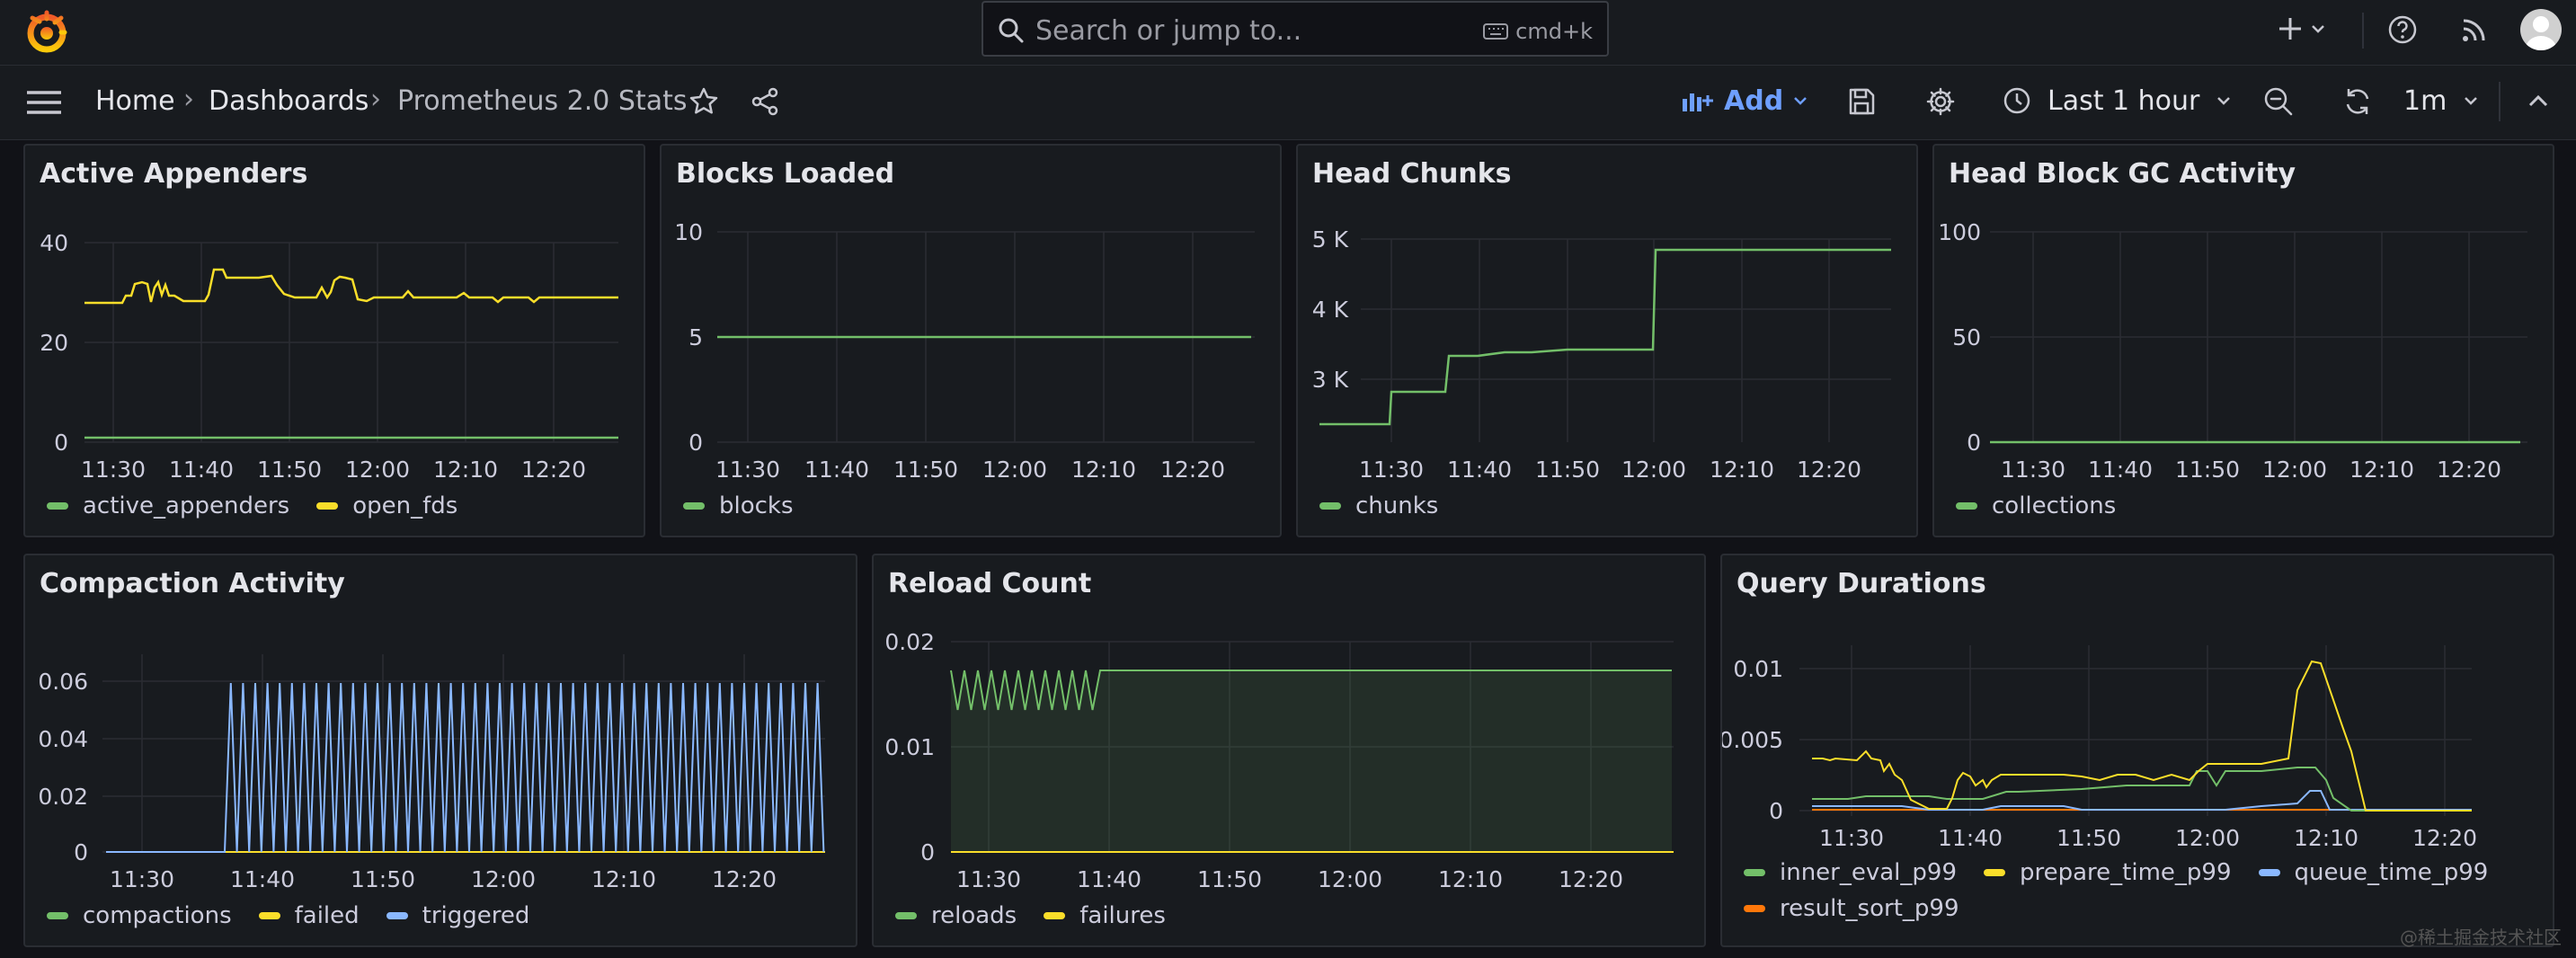  What do you see at coordinates (2290, 28) in the screenshot?
I see `new-plus-icon` at bounding box center [2290, 28].